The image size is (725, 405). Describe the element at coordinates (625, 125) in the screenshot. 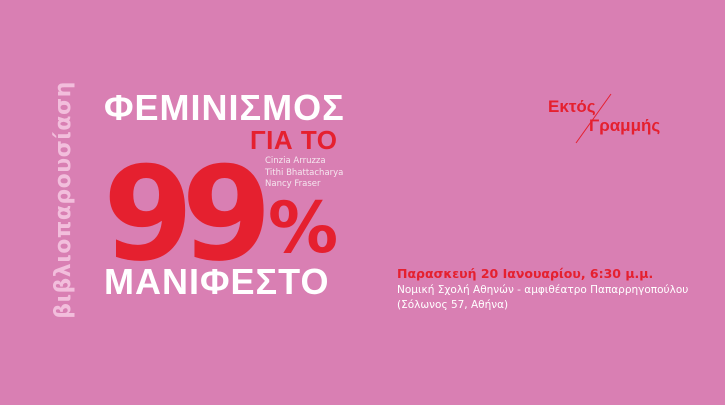

I see `logo-text-line2: Γραμμής` at that location.